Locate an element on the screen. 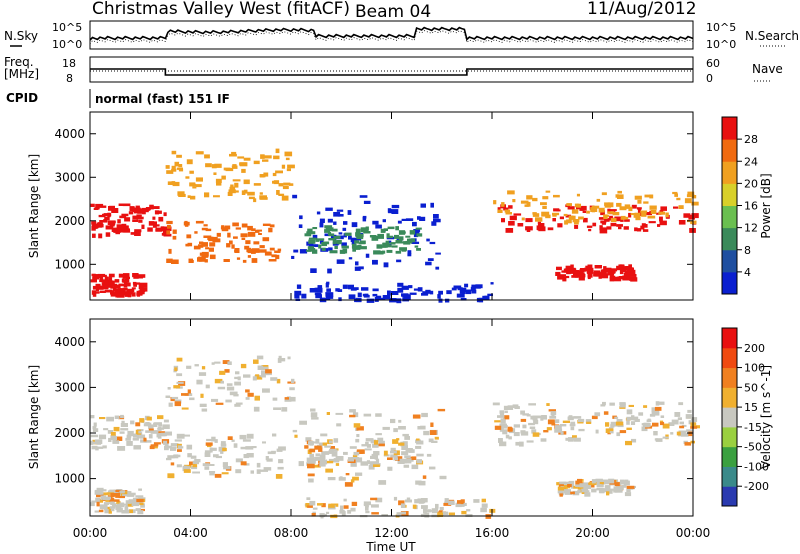  noise-left-tick-low: 10^0 is located at coordinates (67, 44).